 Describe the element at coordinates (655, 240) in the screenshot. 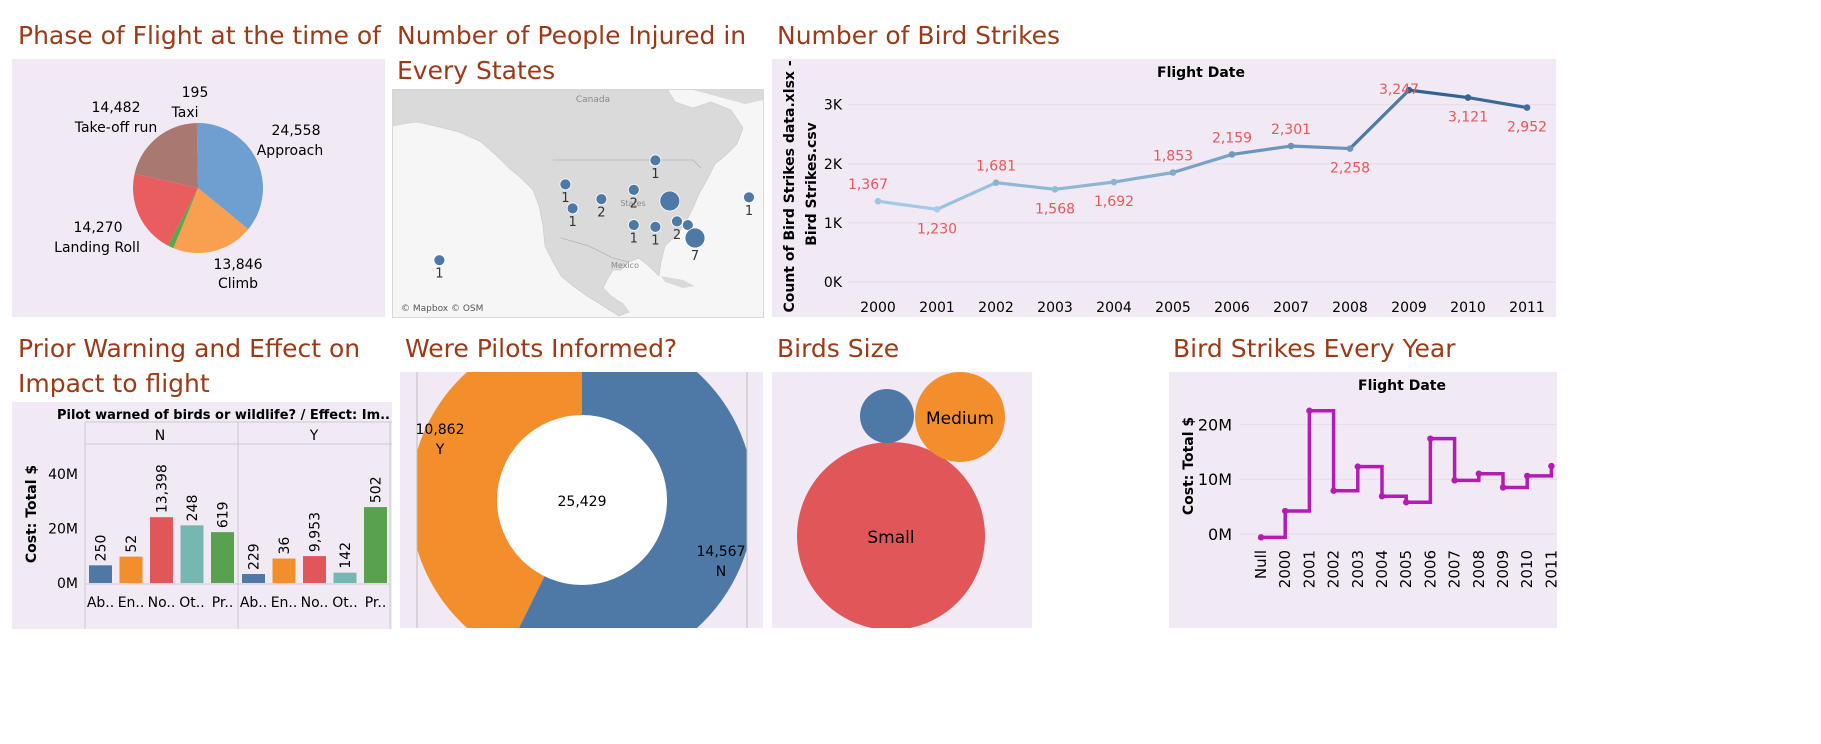

I see `map-bubble-label-9: 1` at that location.